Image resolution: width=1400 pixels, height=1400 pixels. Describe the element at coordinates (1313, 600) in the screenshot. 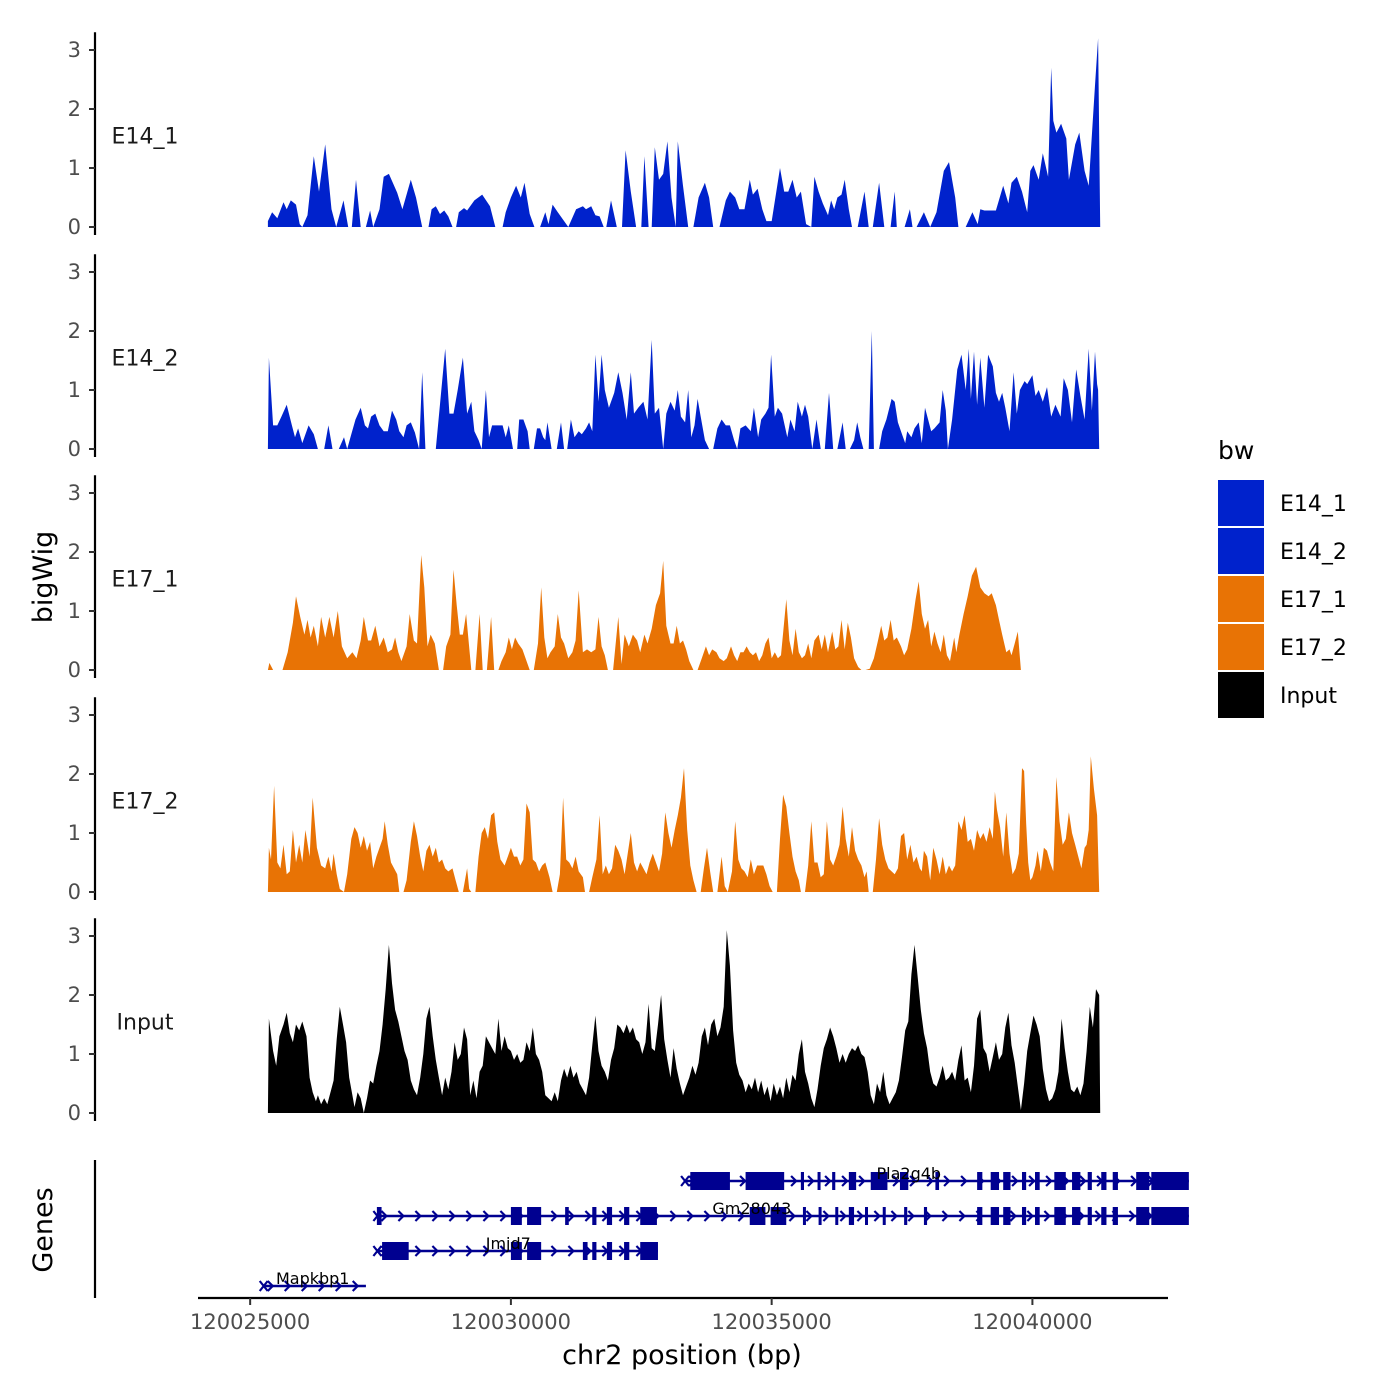

I see `legend-label: E17_1` at that location.